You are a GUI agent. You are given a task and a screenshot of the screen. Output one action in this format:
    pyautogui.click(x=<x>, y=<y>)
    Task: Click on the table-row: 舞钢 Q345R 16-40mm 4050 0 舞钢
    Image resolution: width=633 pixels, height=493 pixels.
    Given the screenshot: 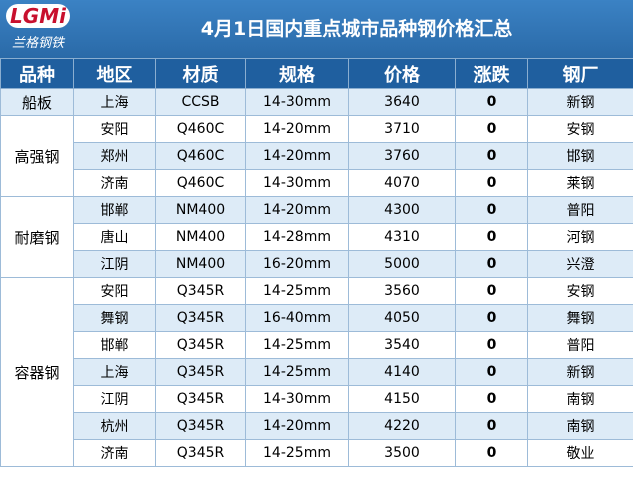 What is the action you would take?
    pyautogui.click(x=317, y=318)
    